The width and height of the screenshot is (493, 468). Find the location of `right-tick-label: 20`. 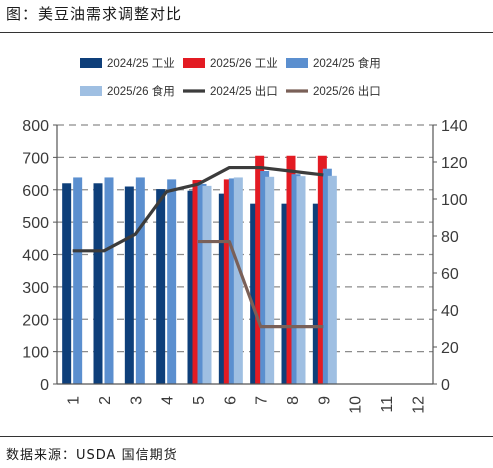

right-tick-label: 20 is located at coordinates (450, 348).